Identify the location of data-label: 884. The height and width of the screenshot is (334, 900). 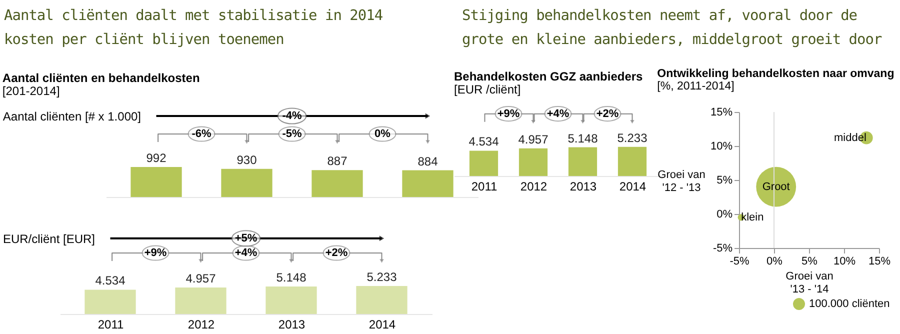
(428, 161).